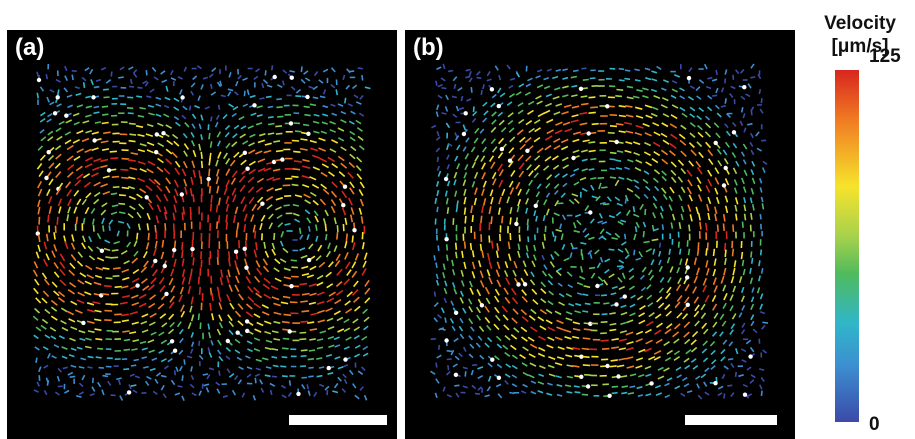  What do you see at coordinates (731, 420) in the screenshot?
I see `scale-bar-b` at bounding box center [731, 420].